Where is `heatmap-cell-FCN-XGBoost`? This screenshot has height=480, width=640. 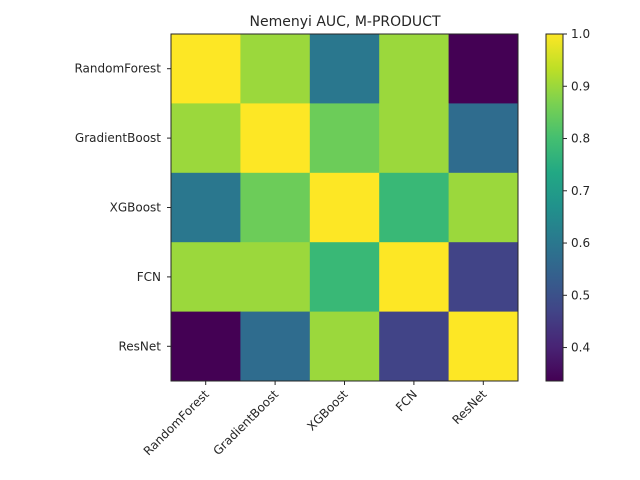
heatmap-cell-FCN-XGBoost is located at coordinates (344, 277).